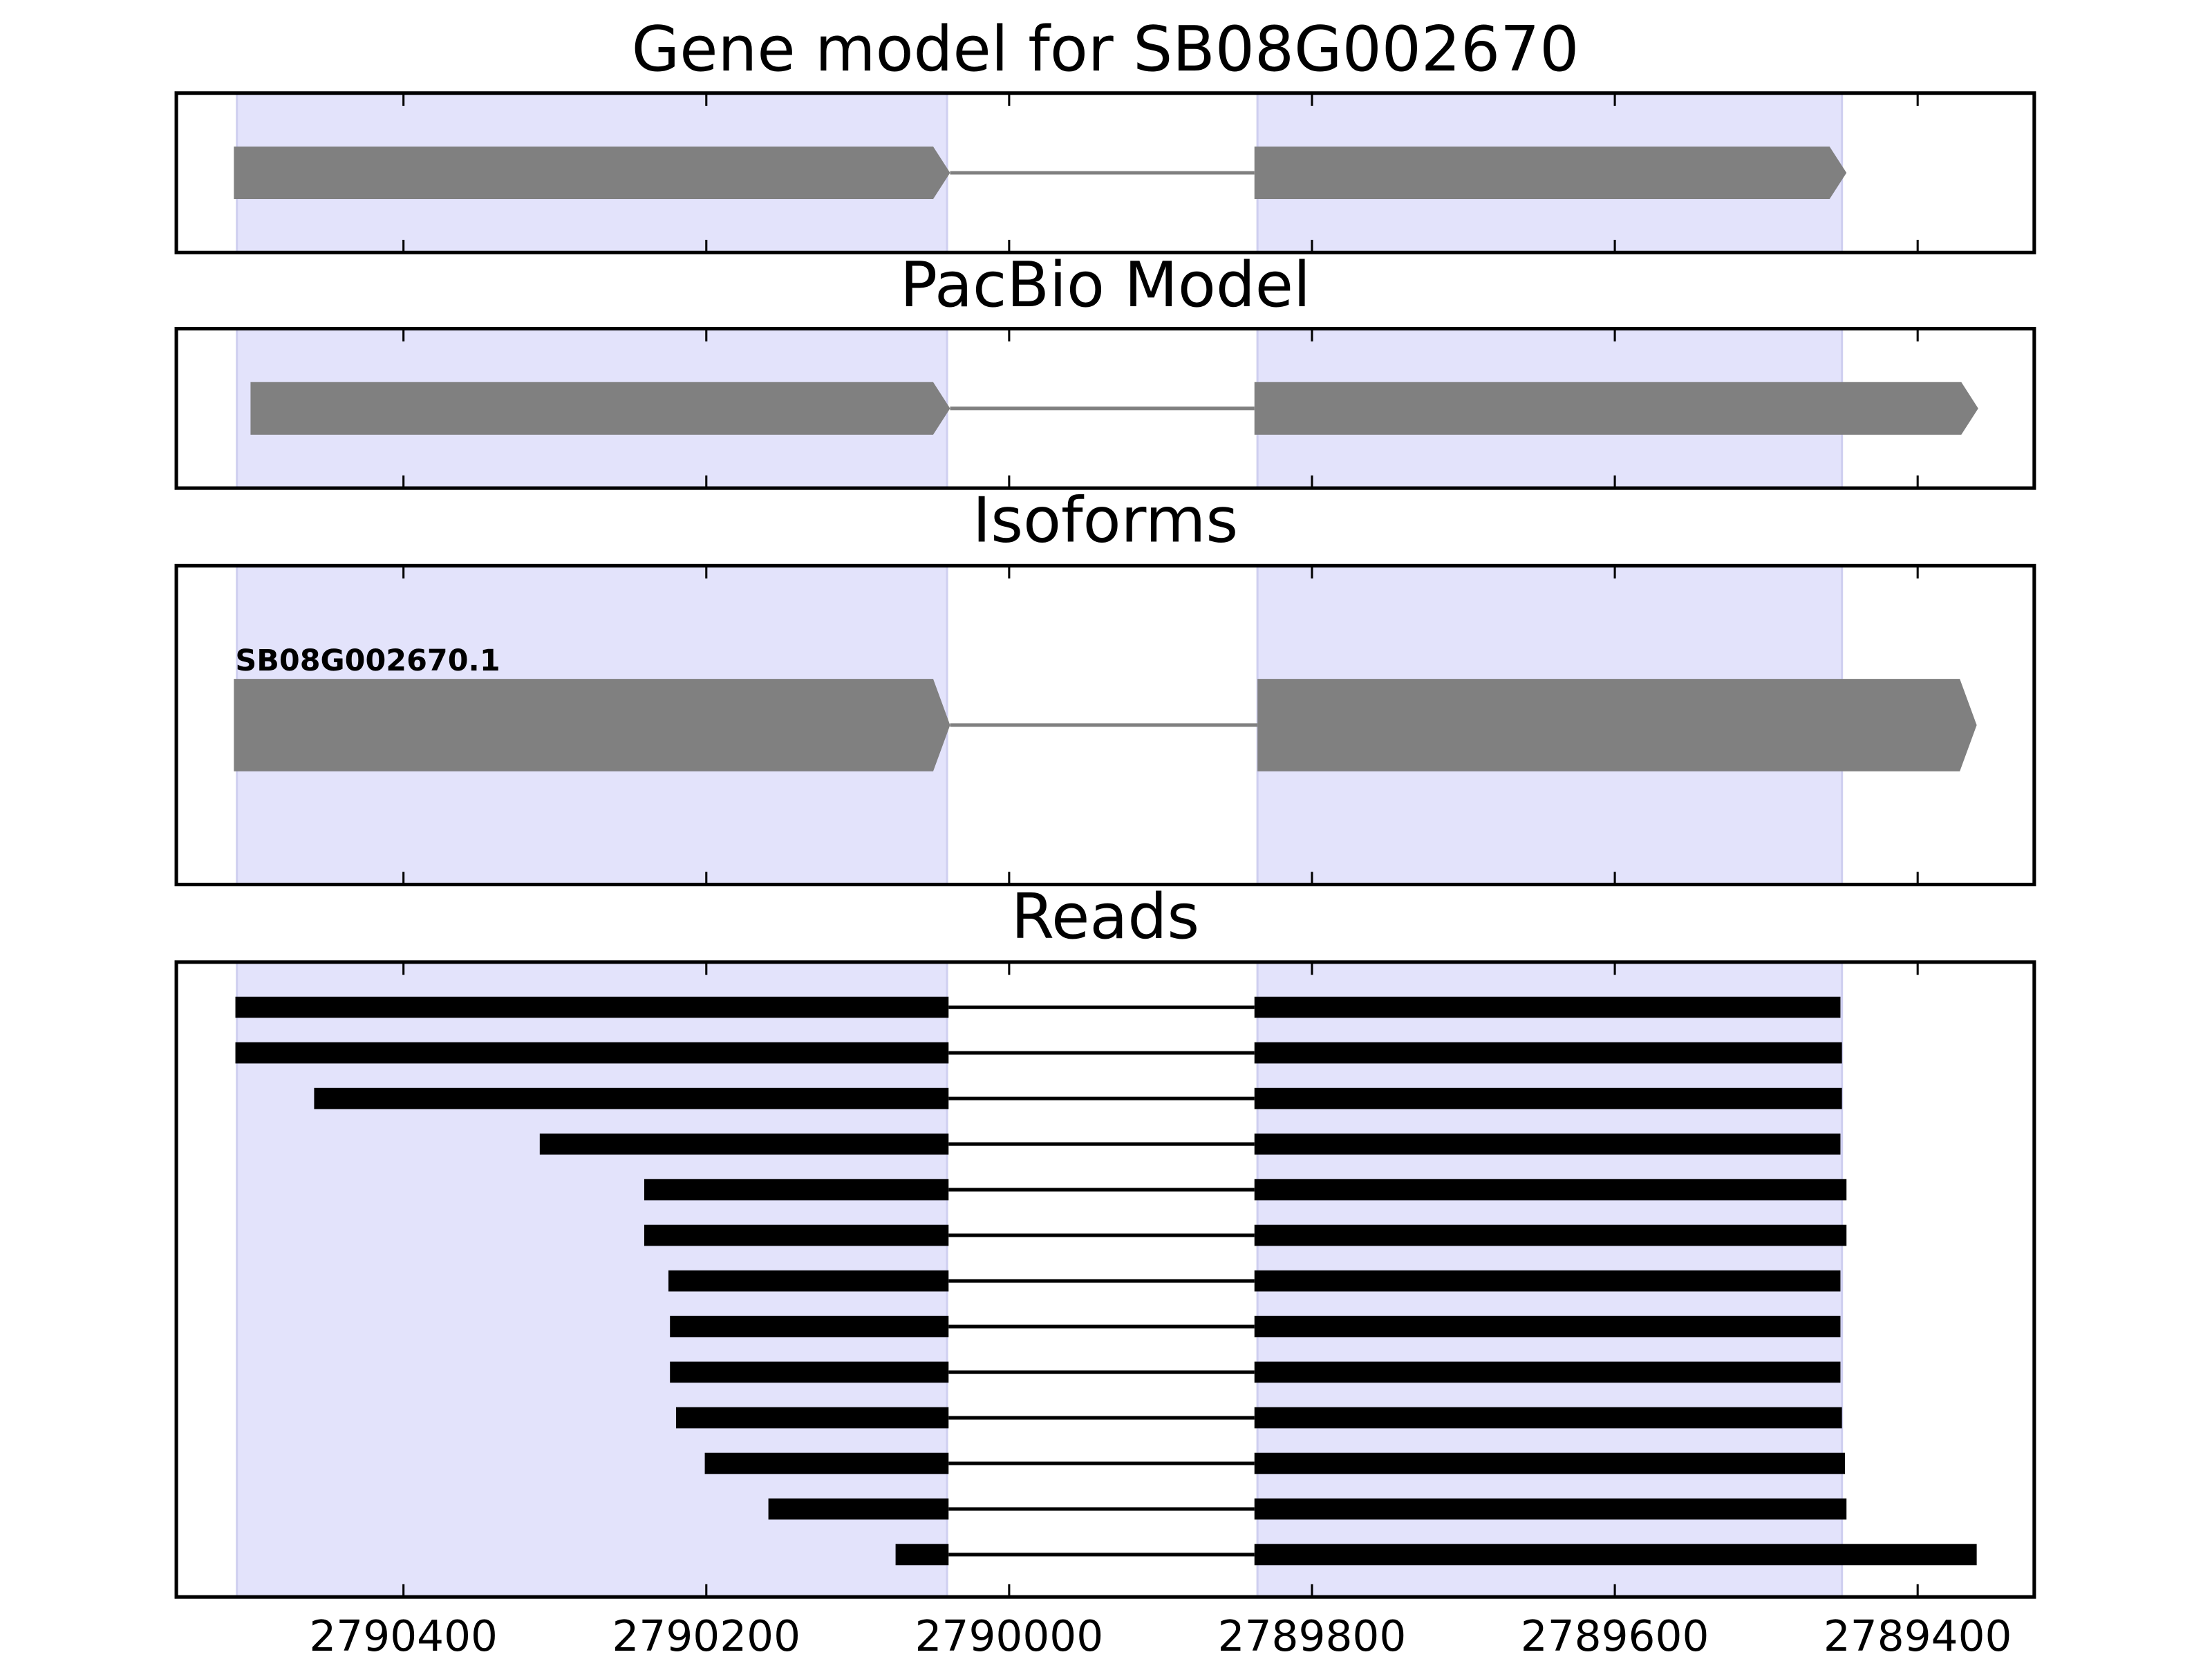 Image resolution: width=2212 pixels, height=1659 pixels. I want to click on panel-title: PacBio Model, so click(1105, 285).